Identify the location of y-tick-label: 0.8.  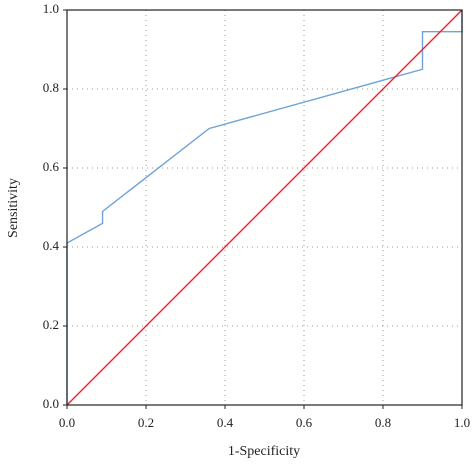
(51, 87).